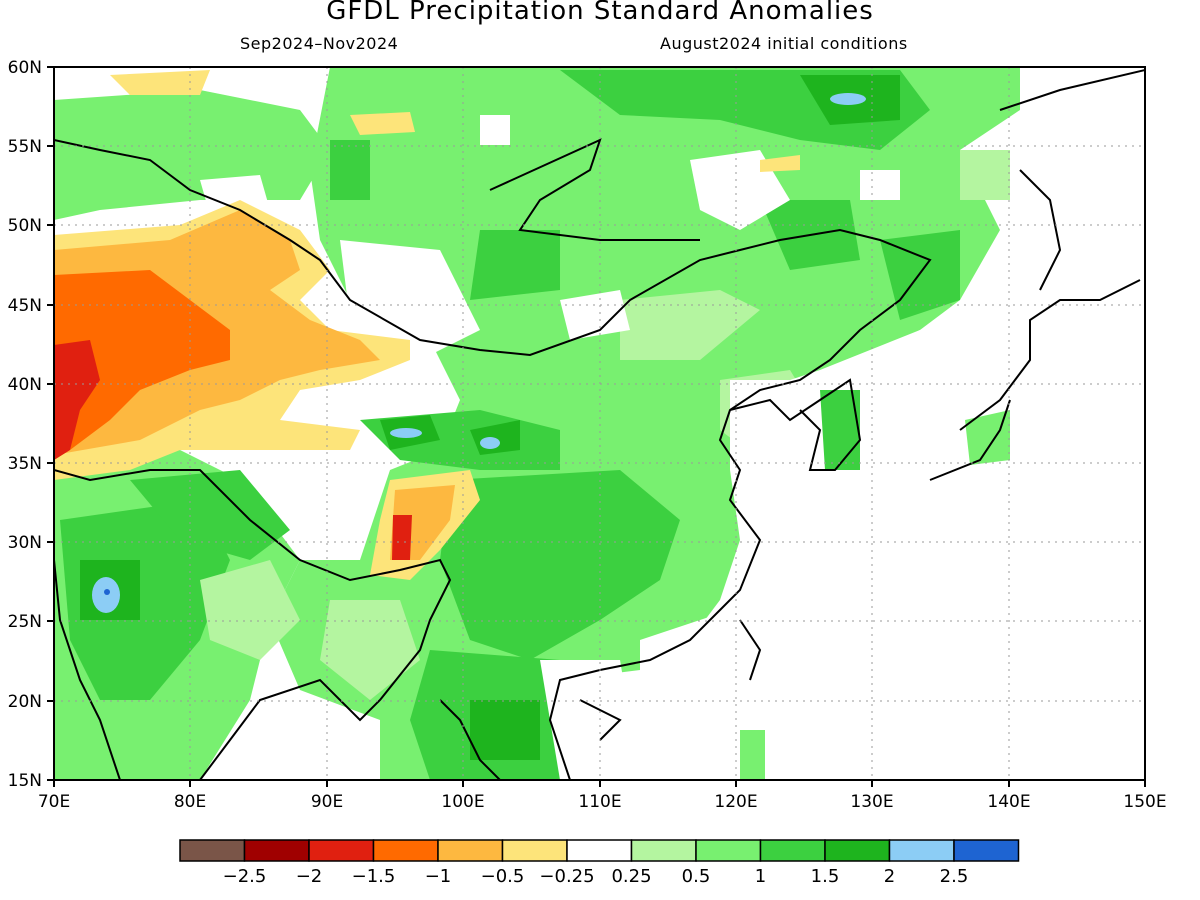 The width and height of the screenshot is (1200, 900). Describe the element at coordinates (374, 876) in the screenshot. I see `colorbar-label: −1.5` at that location.